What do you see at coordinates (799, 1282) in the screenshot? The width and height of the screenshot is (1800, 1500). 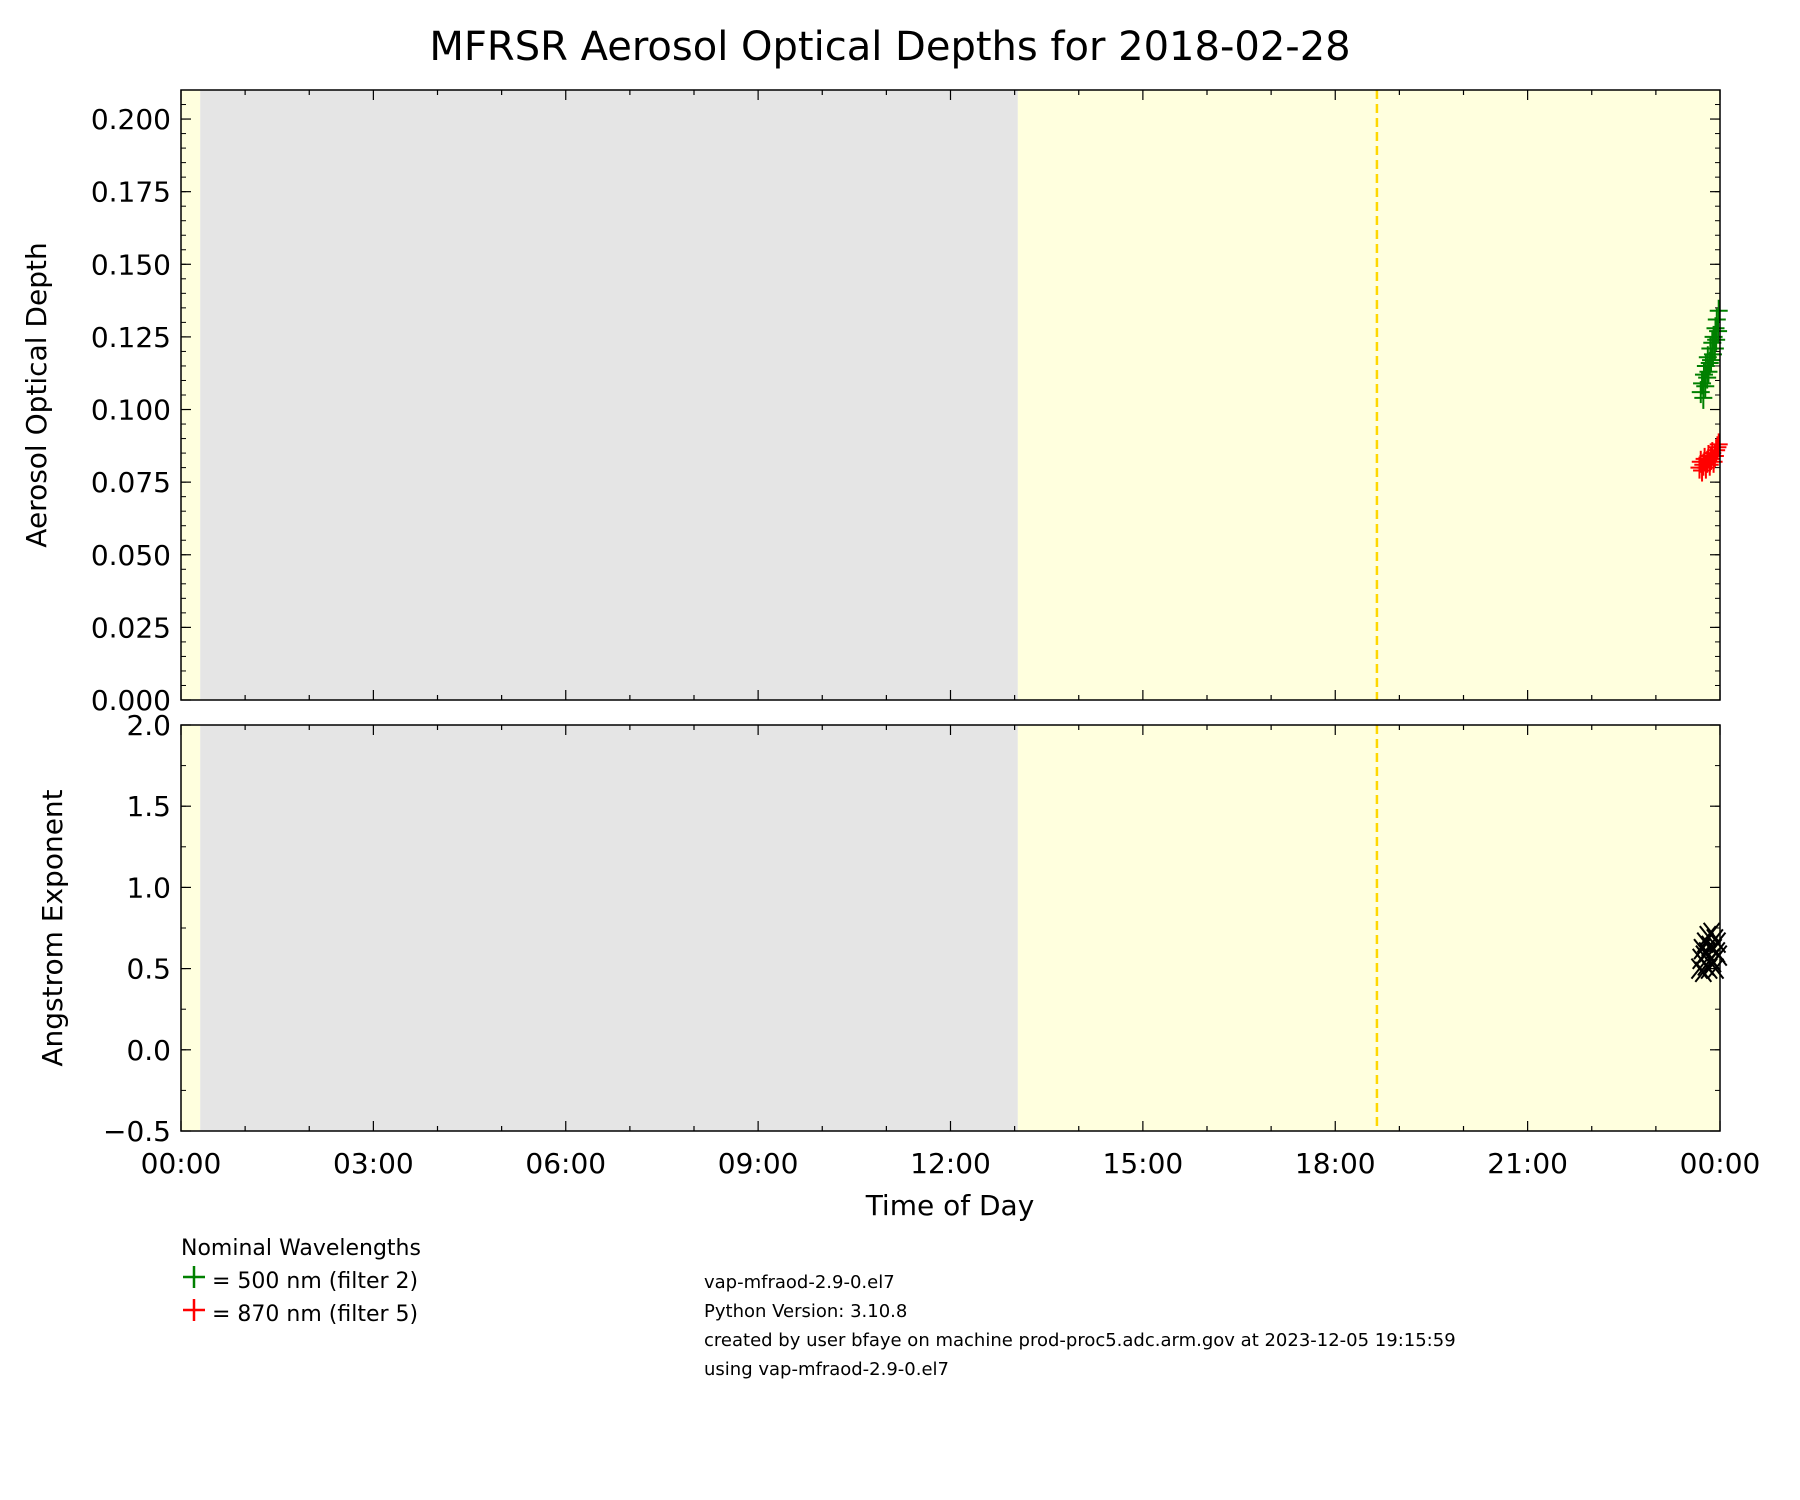 I see `info-line-1: vap-mfraod-2.9-0.el7` at bounding box center [799, 1282].